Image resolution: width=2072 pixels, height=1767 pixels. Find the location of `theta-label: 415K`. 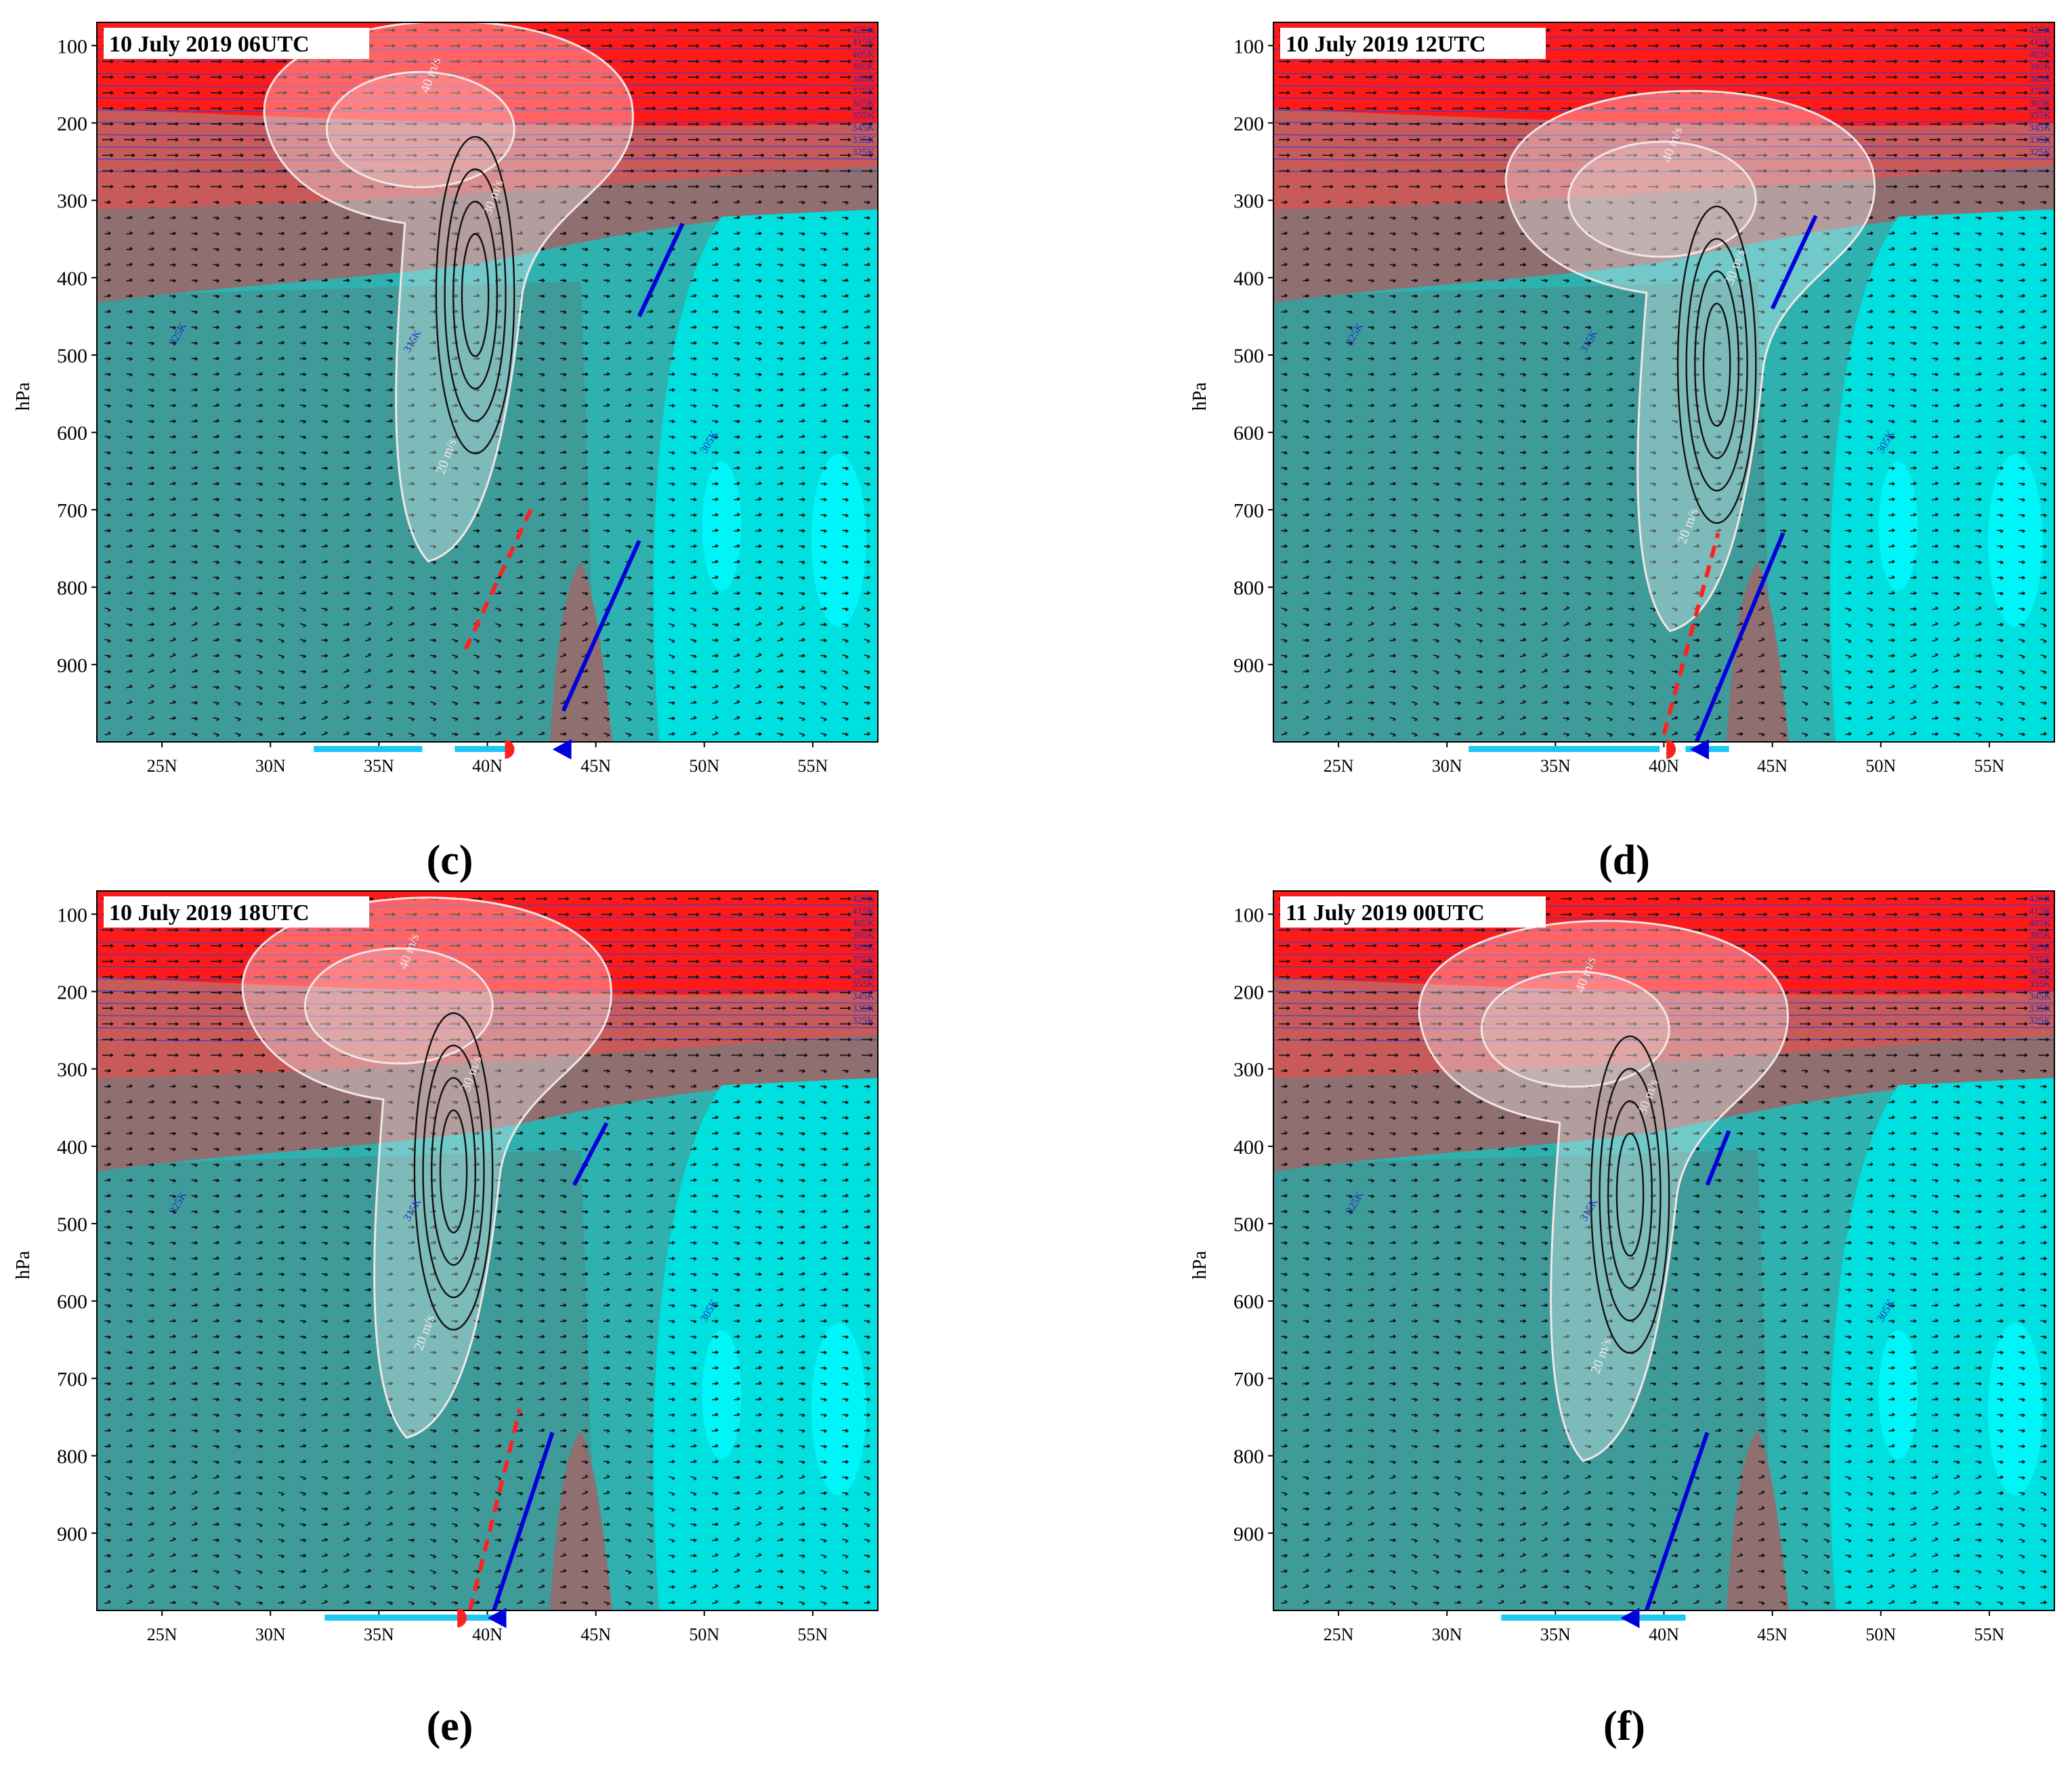

theta-label: 415K is located at coordinates (863, 911).